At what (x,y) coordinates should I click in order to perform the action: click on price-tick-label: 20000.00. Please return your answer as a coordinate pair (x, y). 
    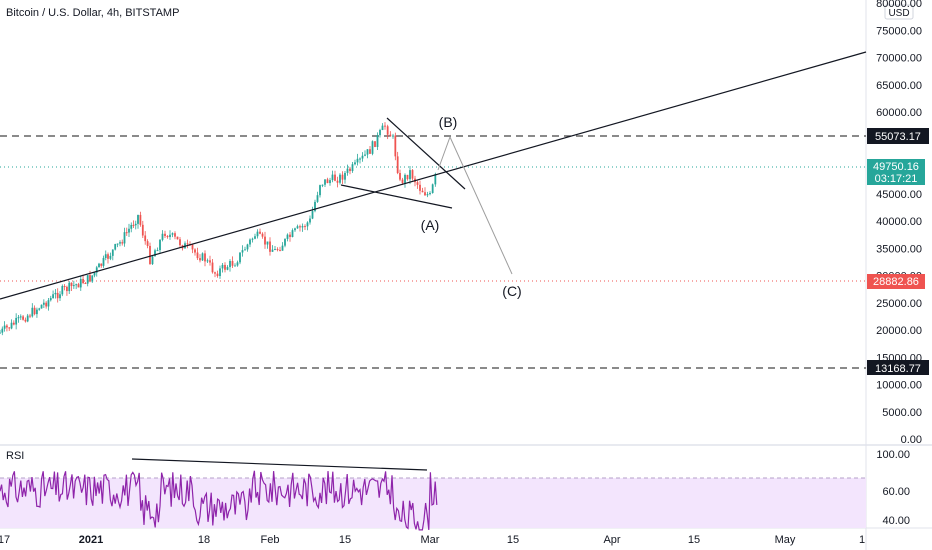
    Looking at the image, I should click on (899, 331).